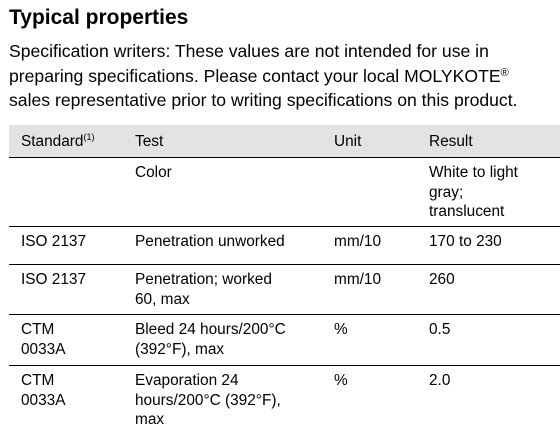 This screenshot has width=560, height=432. I want to click on header-standard-label: Standard, so click(52, 141).